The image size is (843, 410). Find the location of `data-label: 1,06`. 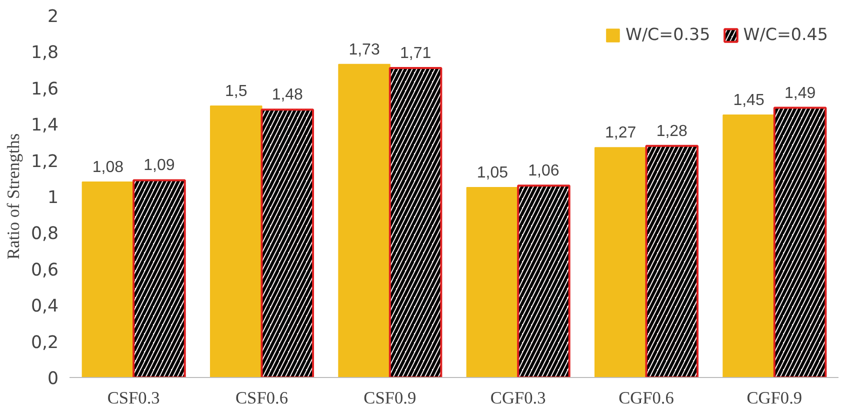

data-label: 1,06 is located at coordinates (544, 171).